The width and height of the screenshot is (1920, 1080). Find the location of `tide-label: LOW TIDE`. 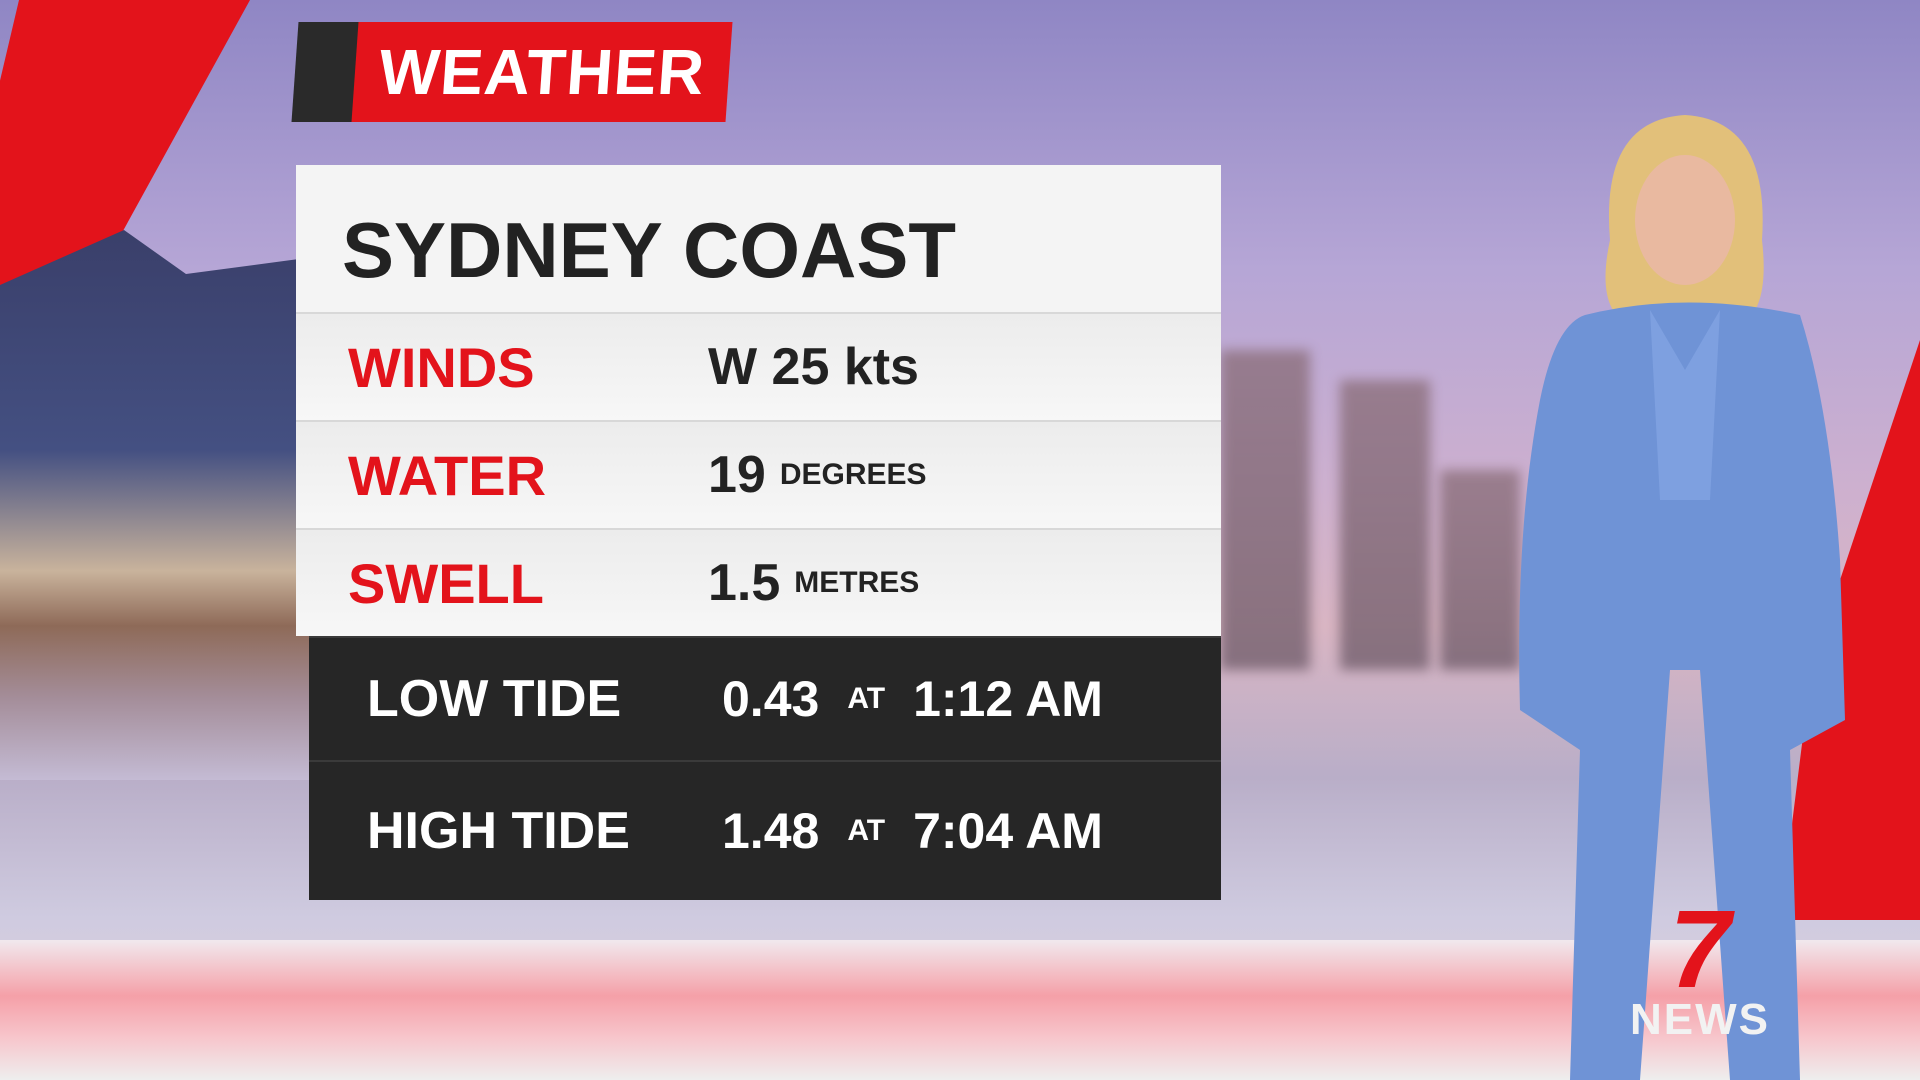

tide-label: LOW TIDE is located at coordinates (494, 699).